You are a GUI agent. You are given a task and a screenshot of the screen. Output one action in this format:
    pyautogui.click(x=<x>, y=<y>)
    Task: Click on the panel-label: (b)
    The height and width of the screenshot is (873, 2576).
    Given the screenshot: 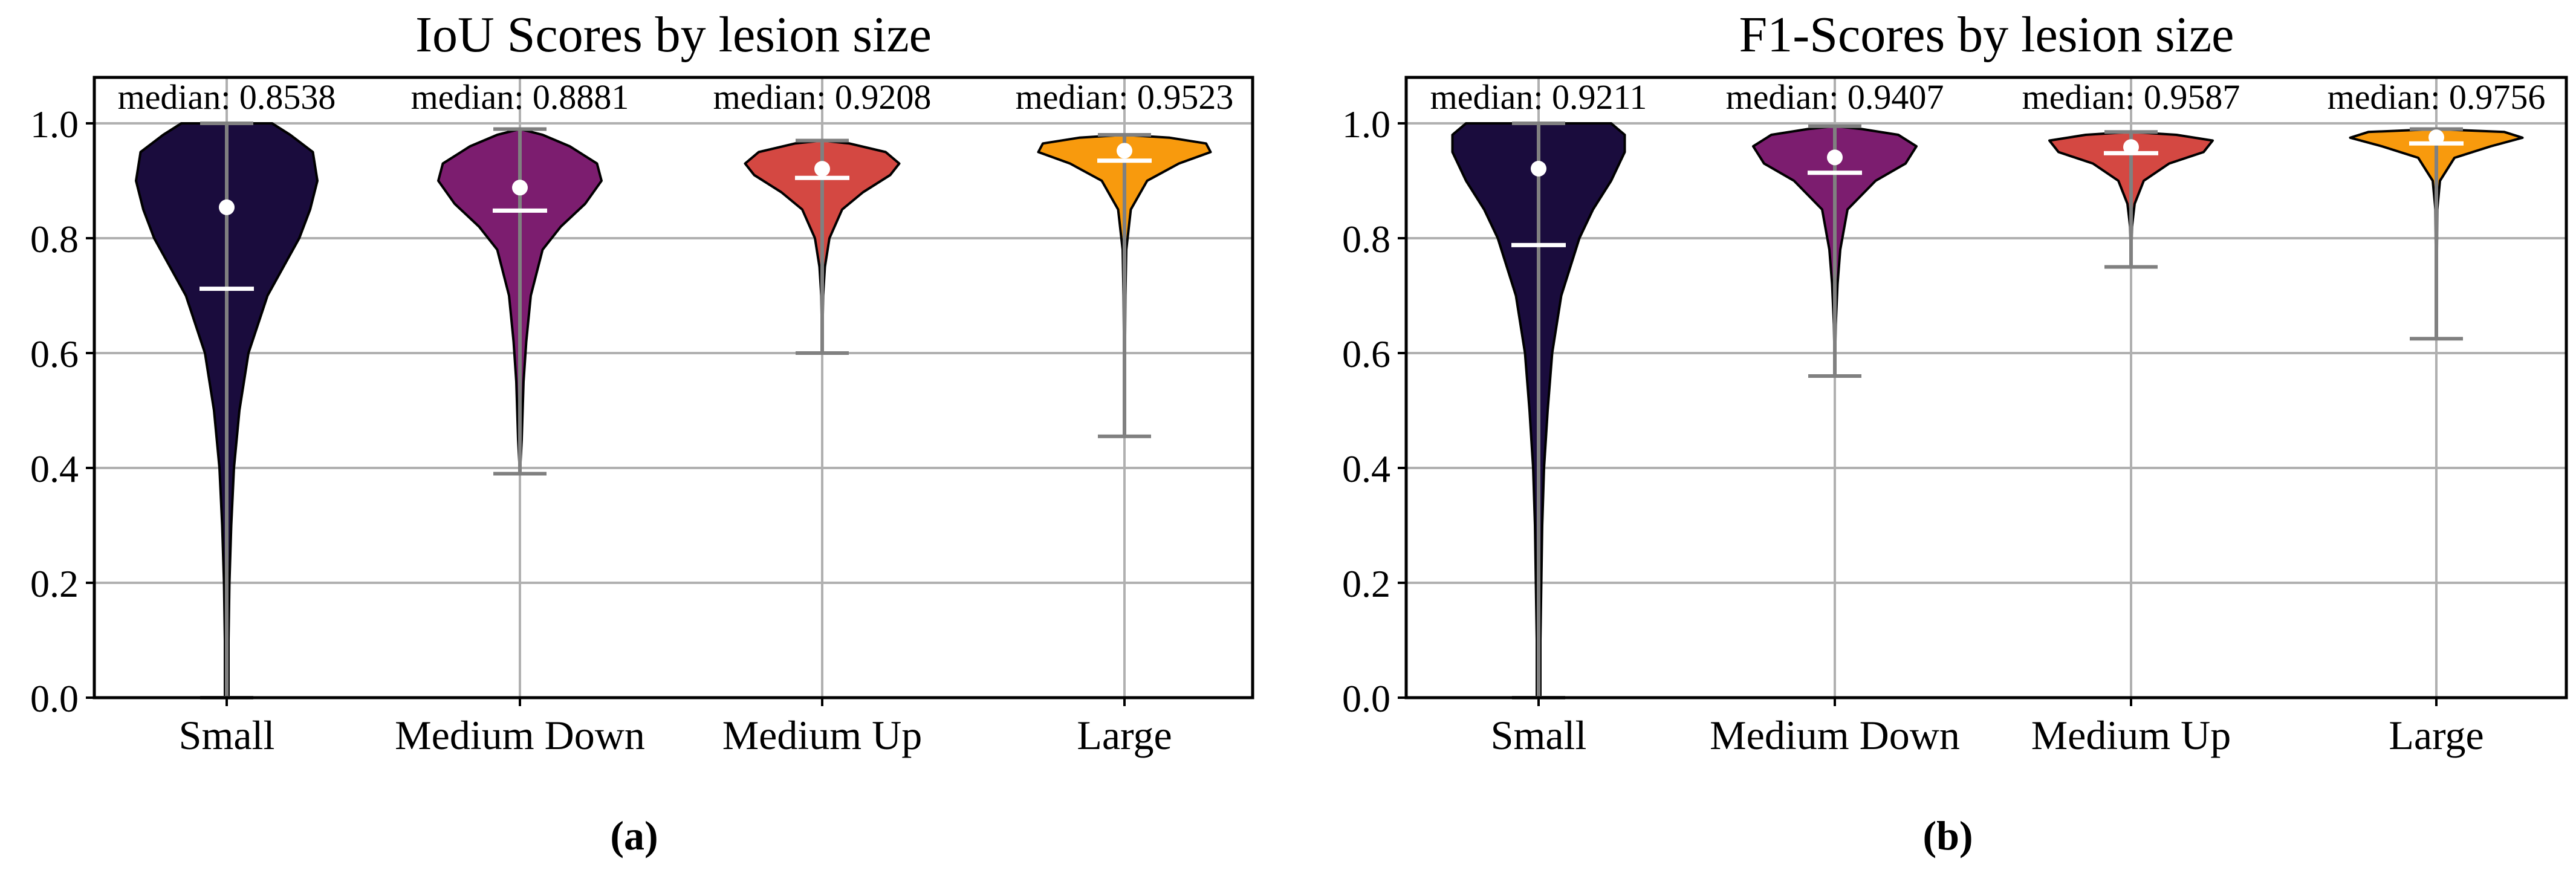 What is the action you would take?
    pyautogui.click(x=1948, y=835)
    